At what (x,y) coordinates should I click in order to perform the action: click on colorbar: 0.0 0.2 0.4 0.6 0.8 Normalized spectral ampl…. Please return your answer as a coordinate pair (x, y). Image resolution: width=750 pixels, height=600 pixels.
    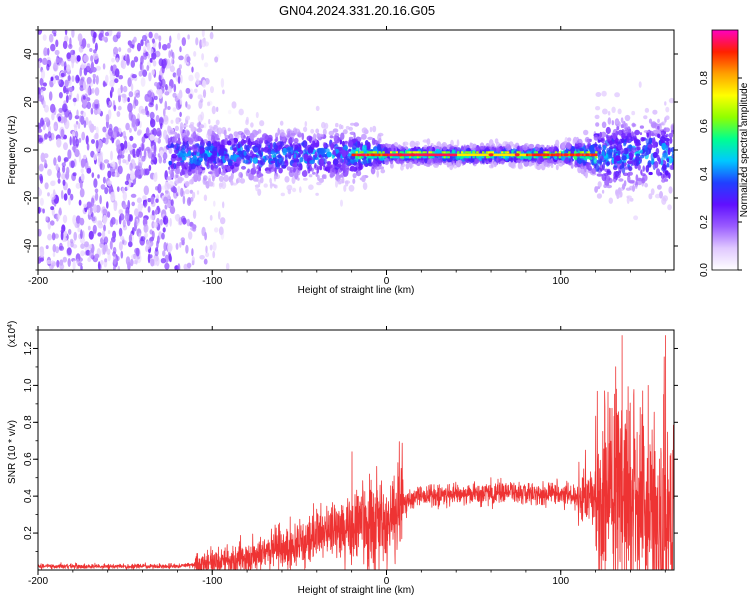
    Looking at the image, I should click on (724, 153).